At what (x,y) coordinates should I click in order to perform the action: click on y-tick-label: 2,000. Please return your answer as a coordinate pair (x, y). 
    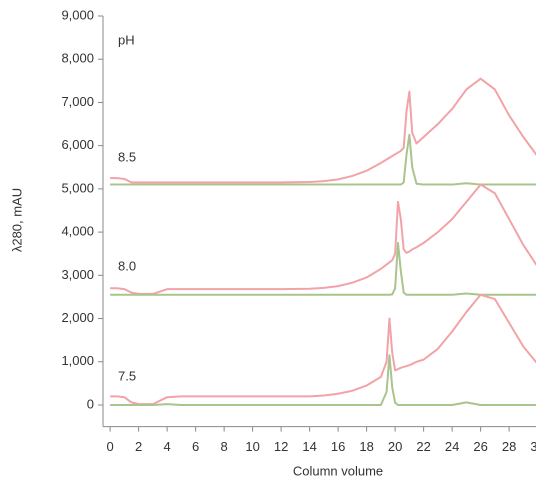
    Looking at the image, I should click on (77, 317).